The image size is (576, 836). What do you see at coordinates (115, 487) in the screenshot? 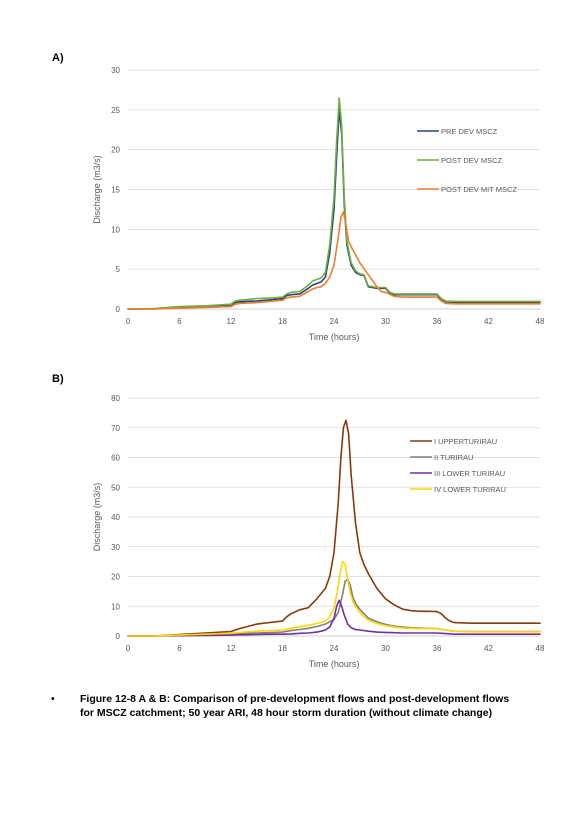
I see `y-tick-label: 50` at bounding box center [115, 487].